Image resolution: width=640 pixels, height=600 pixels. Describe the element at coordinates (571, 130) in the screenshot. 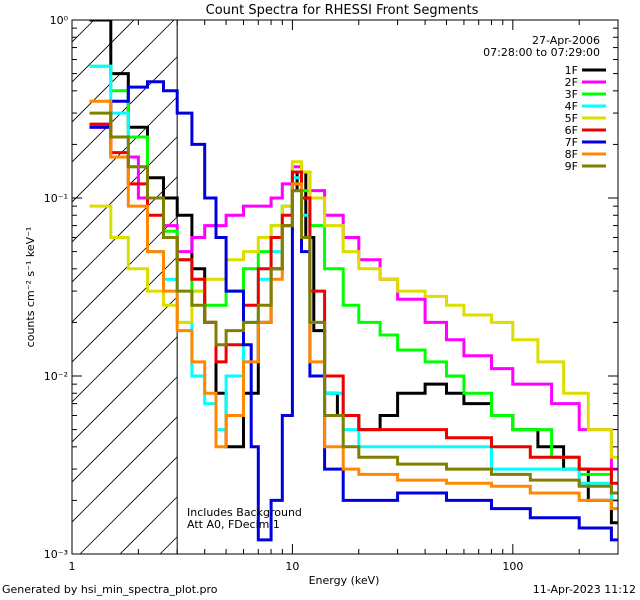

I see `legend-label-6F: 6F` at that location.